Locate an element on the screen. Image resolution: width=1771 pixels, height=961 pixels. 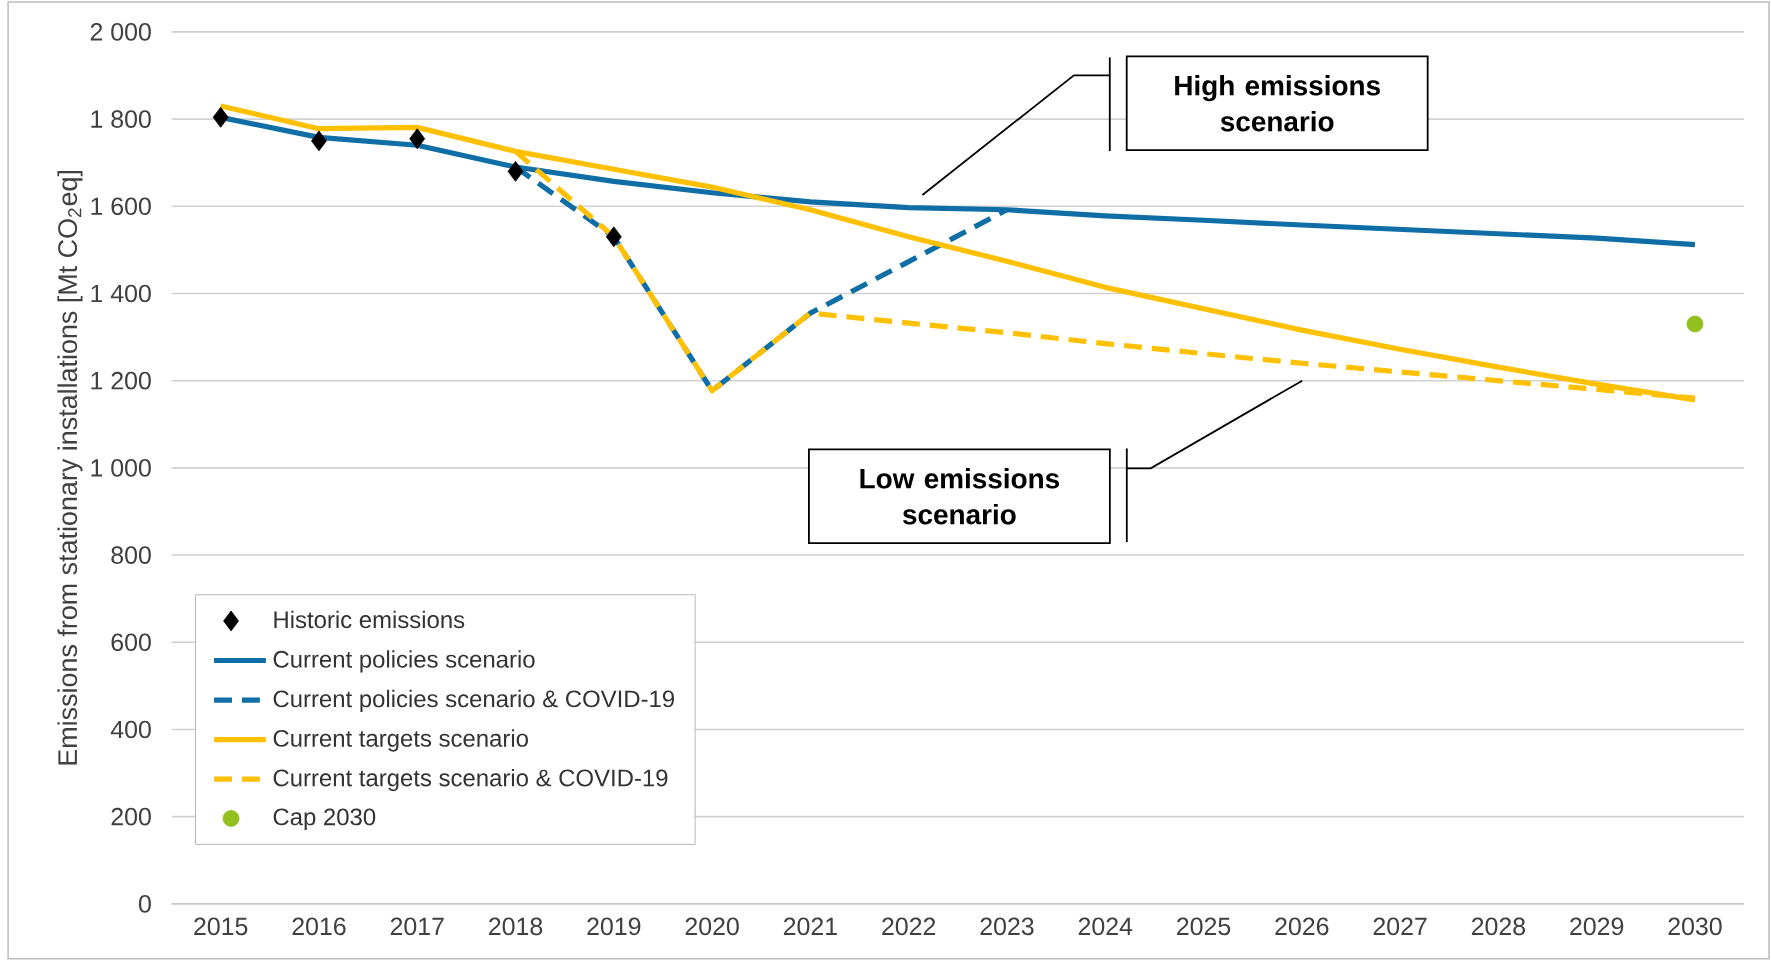
x-tick-label: 2028 is located at coordinates (1498, 926).